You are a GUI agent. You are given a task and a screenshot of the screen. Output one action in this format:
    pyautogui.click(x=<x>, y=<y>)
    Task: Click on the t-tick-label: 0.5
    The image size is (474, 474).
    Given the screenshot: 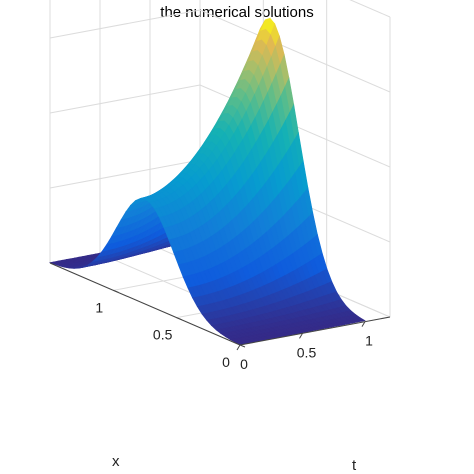 What is the action you would take?
    pyautogui.click(x=307, y=352)
    